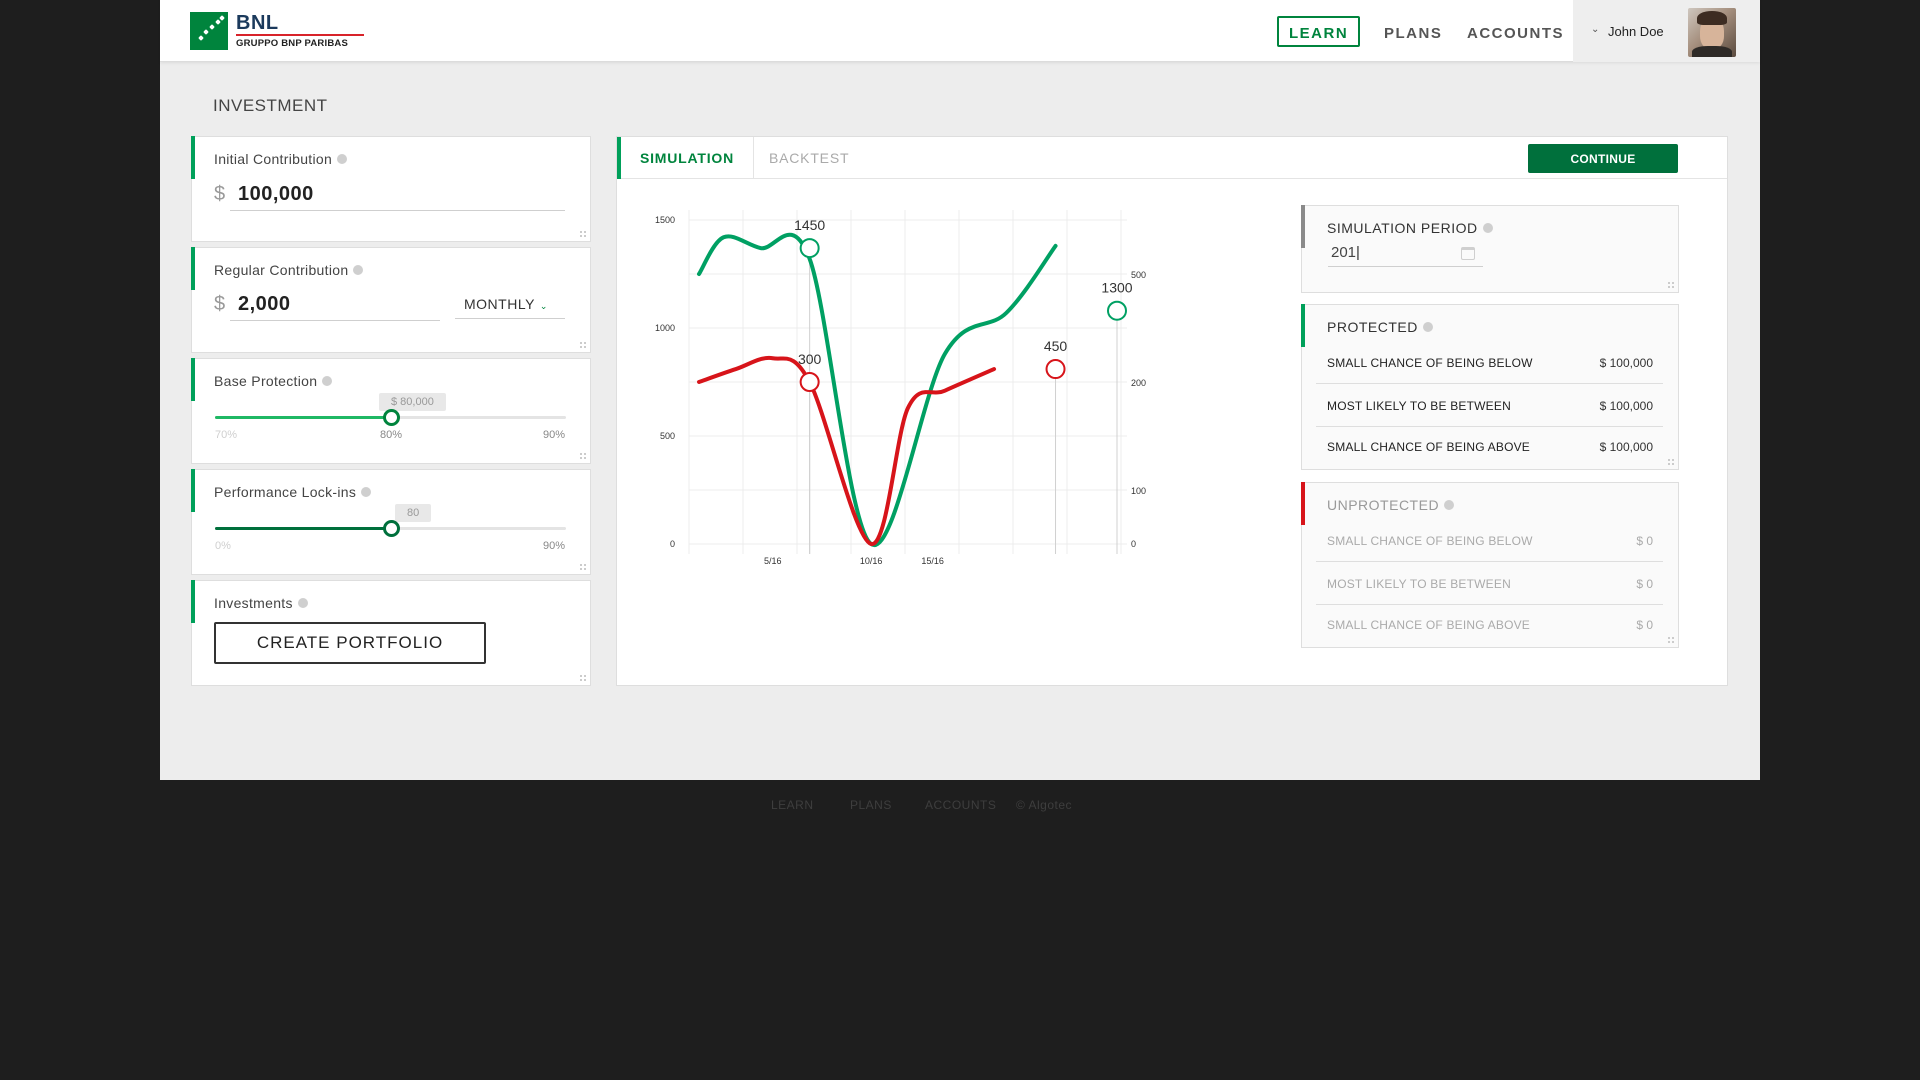 This screenshot has width=1920, height=1080. What do you see at coordinates (1172, 158) in the screenshot?
I see `tab-bar: SIMULATION BACKTEST CONTINUE` at bounding box center [1172, 158].